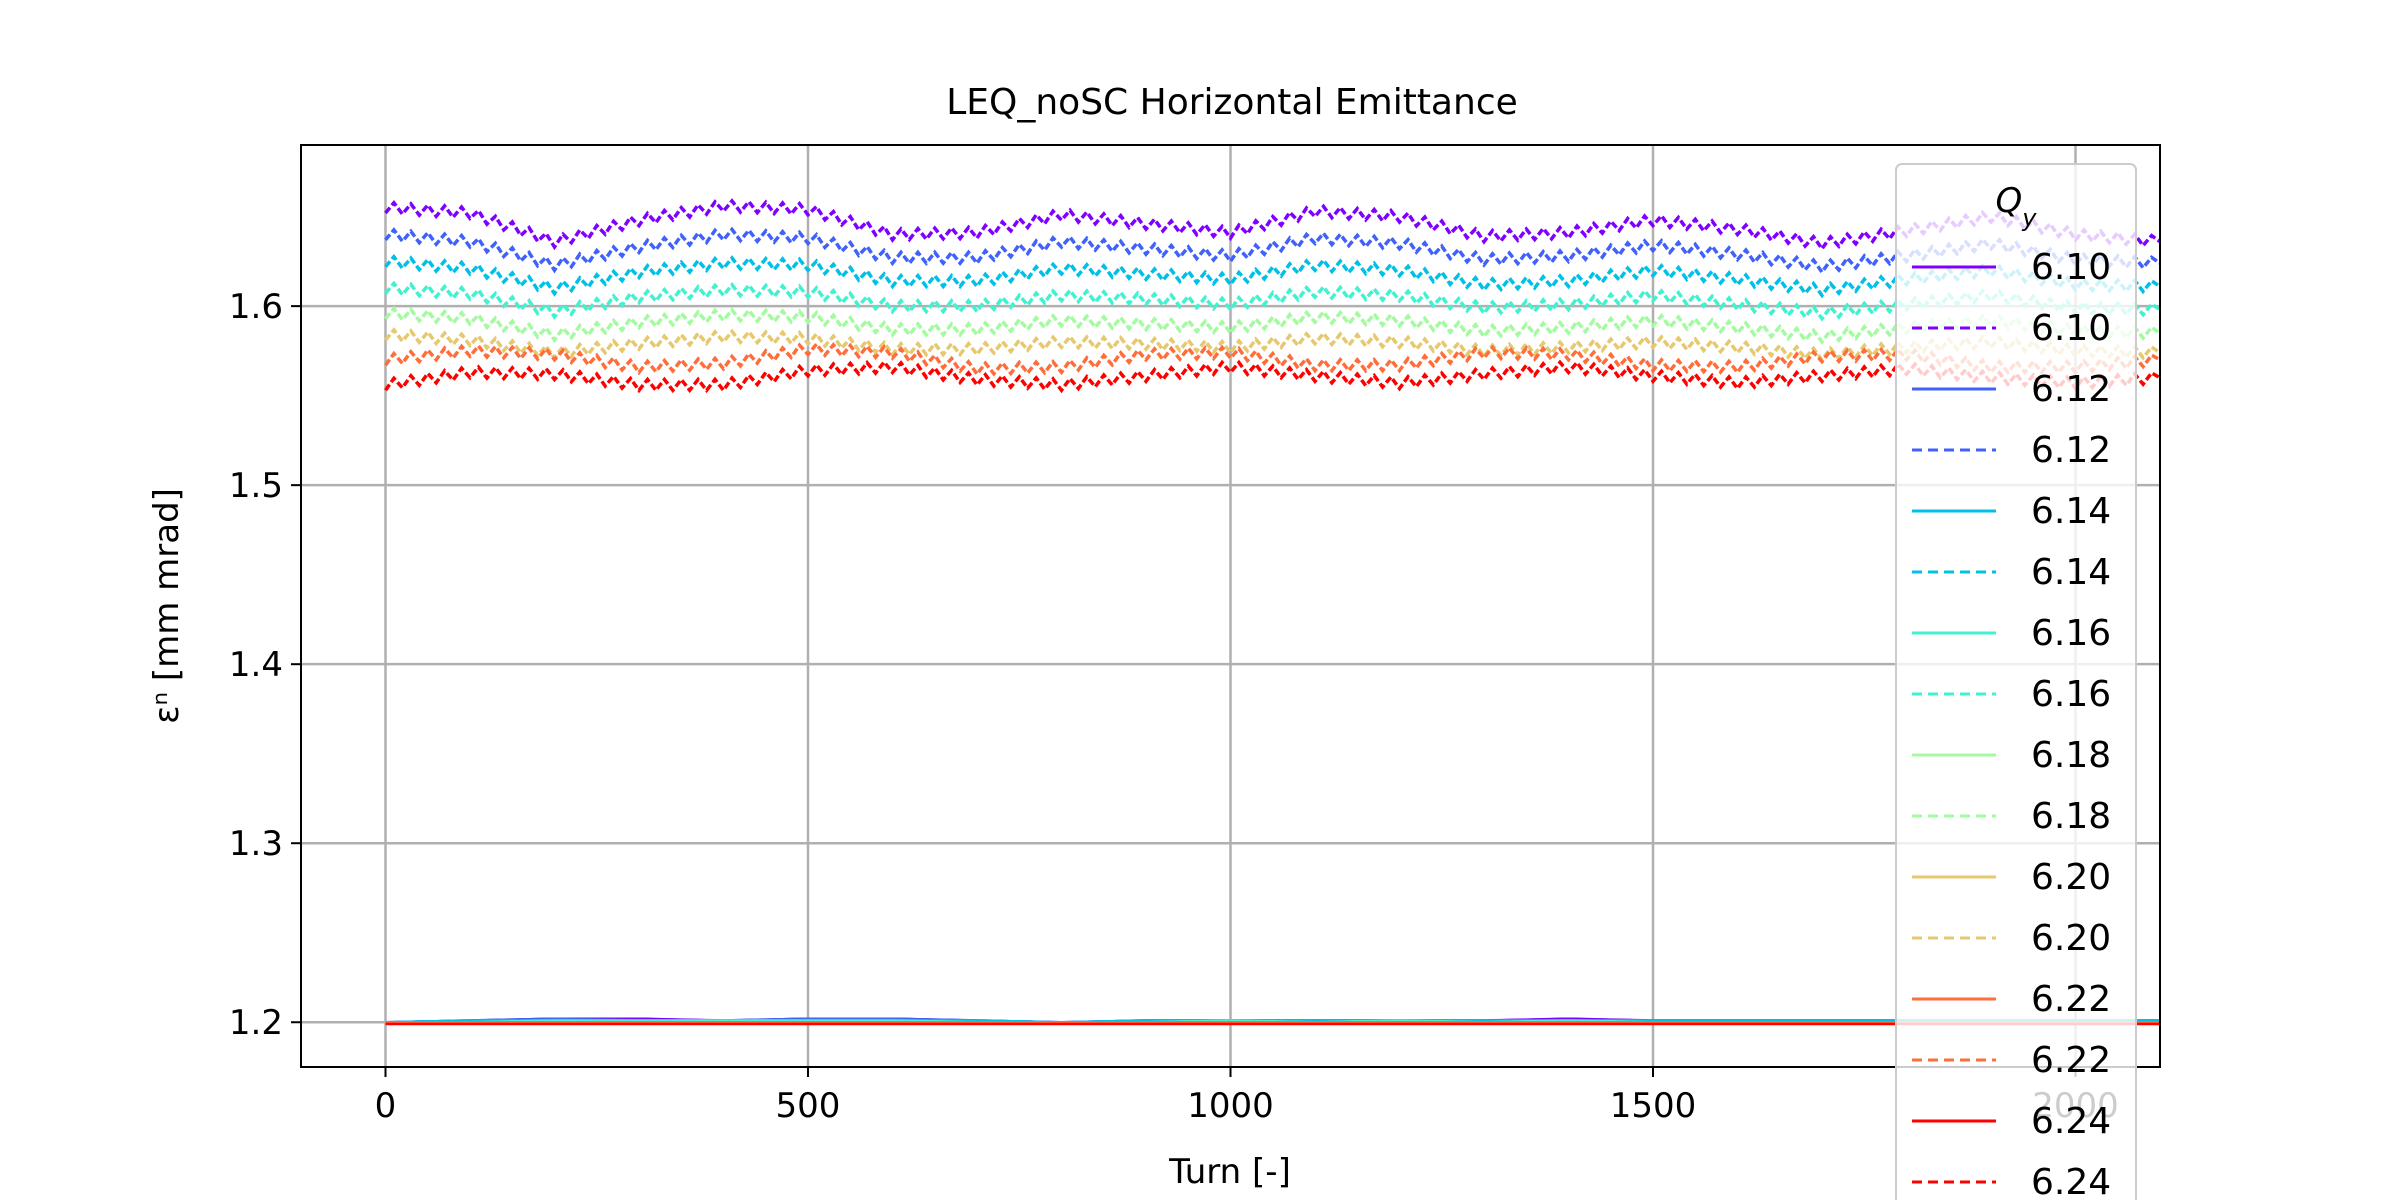  Describe the element at coordinates (386, 1106) in the screenshot. I see `x-tick-label: 0` at that location.